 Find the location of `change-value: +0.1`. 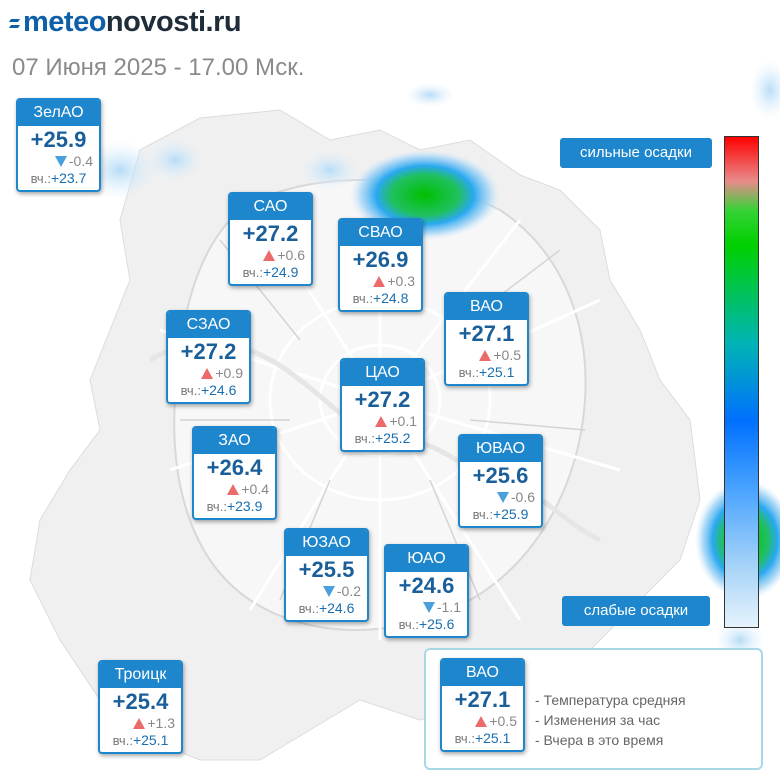

change-value: +0.1 is located at coordinates (403, 421).